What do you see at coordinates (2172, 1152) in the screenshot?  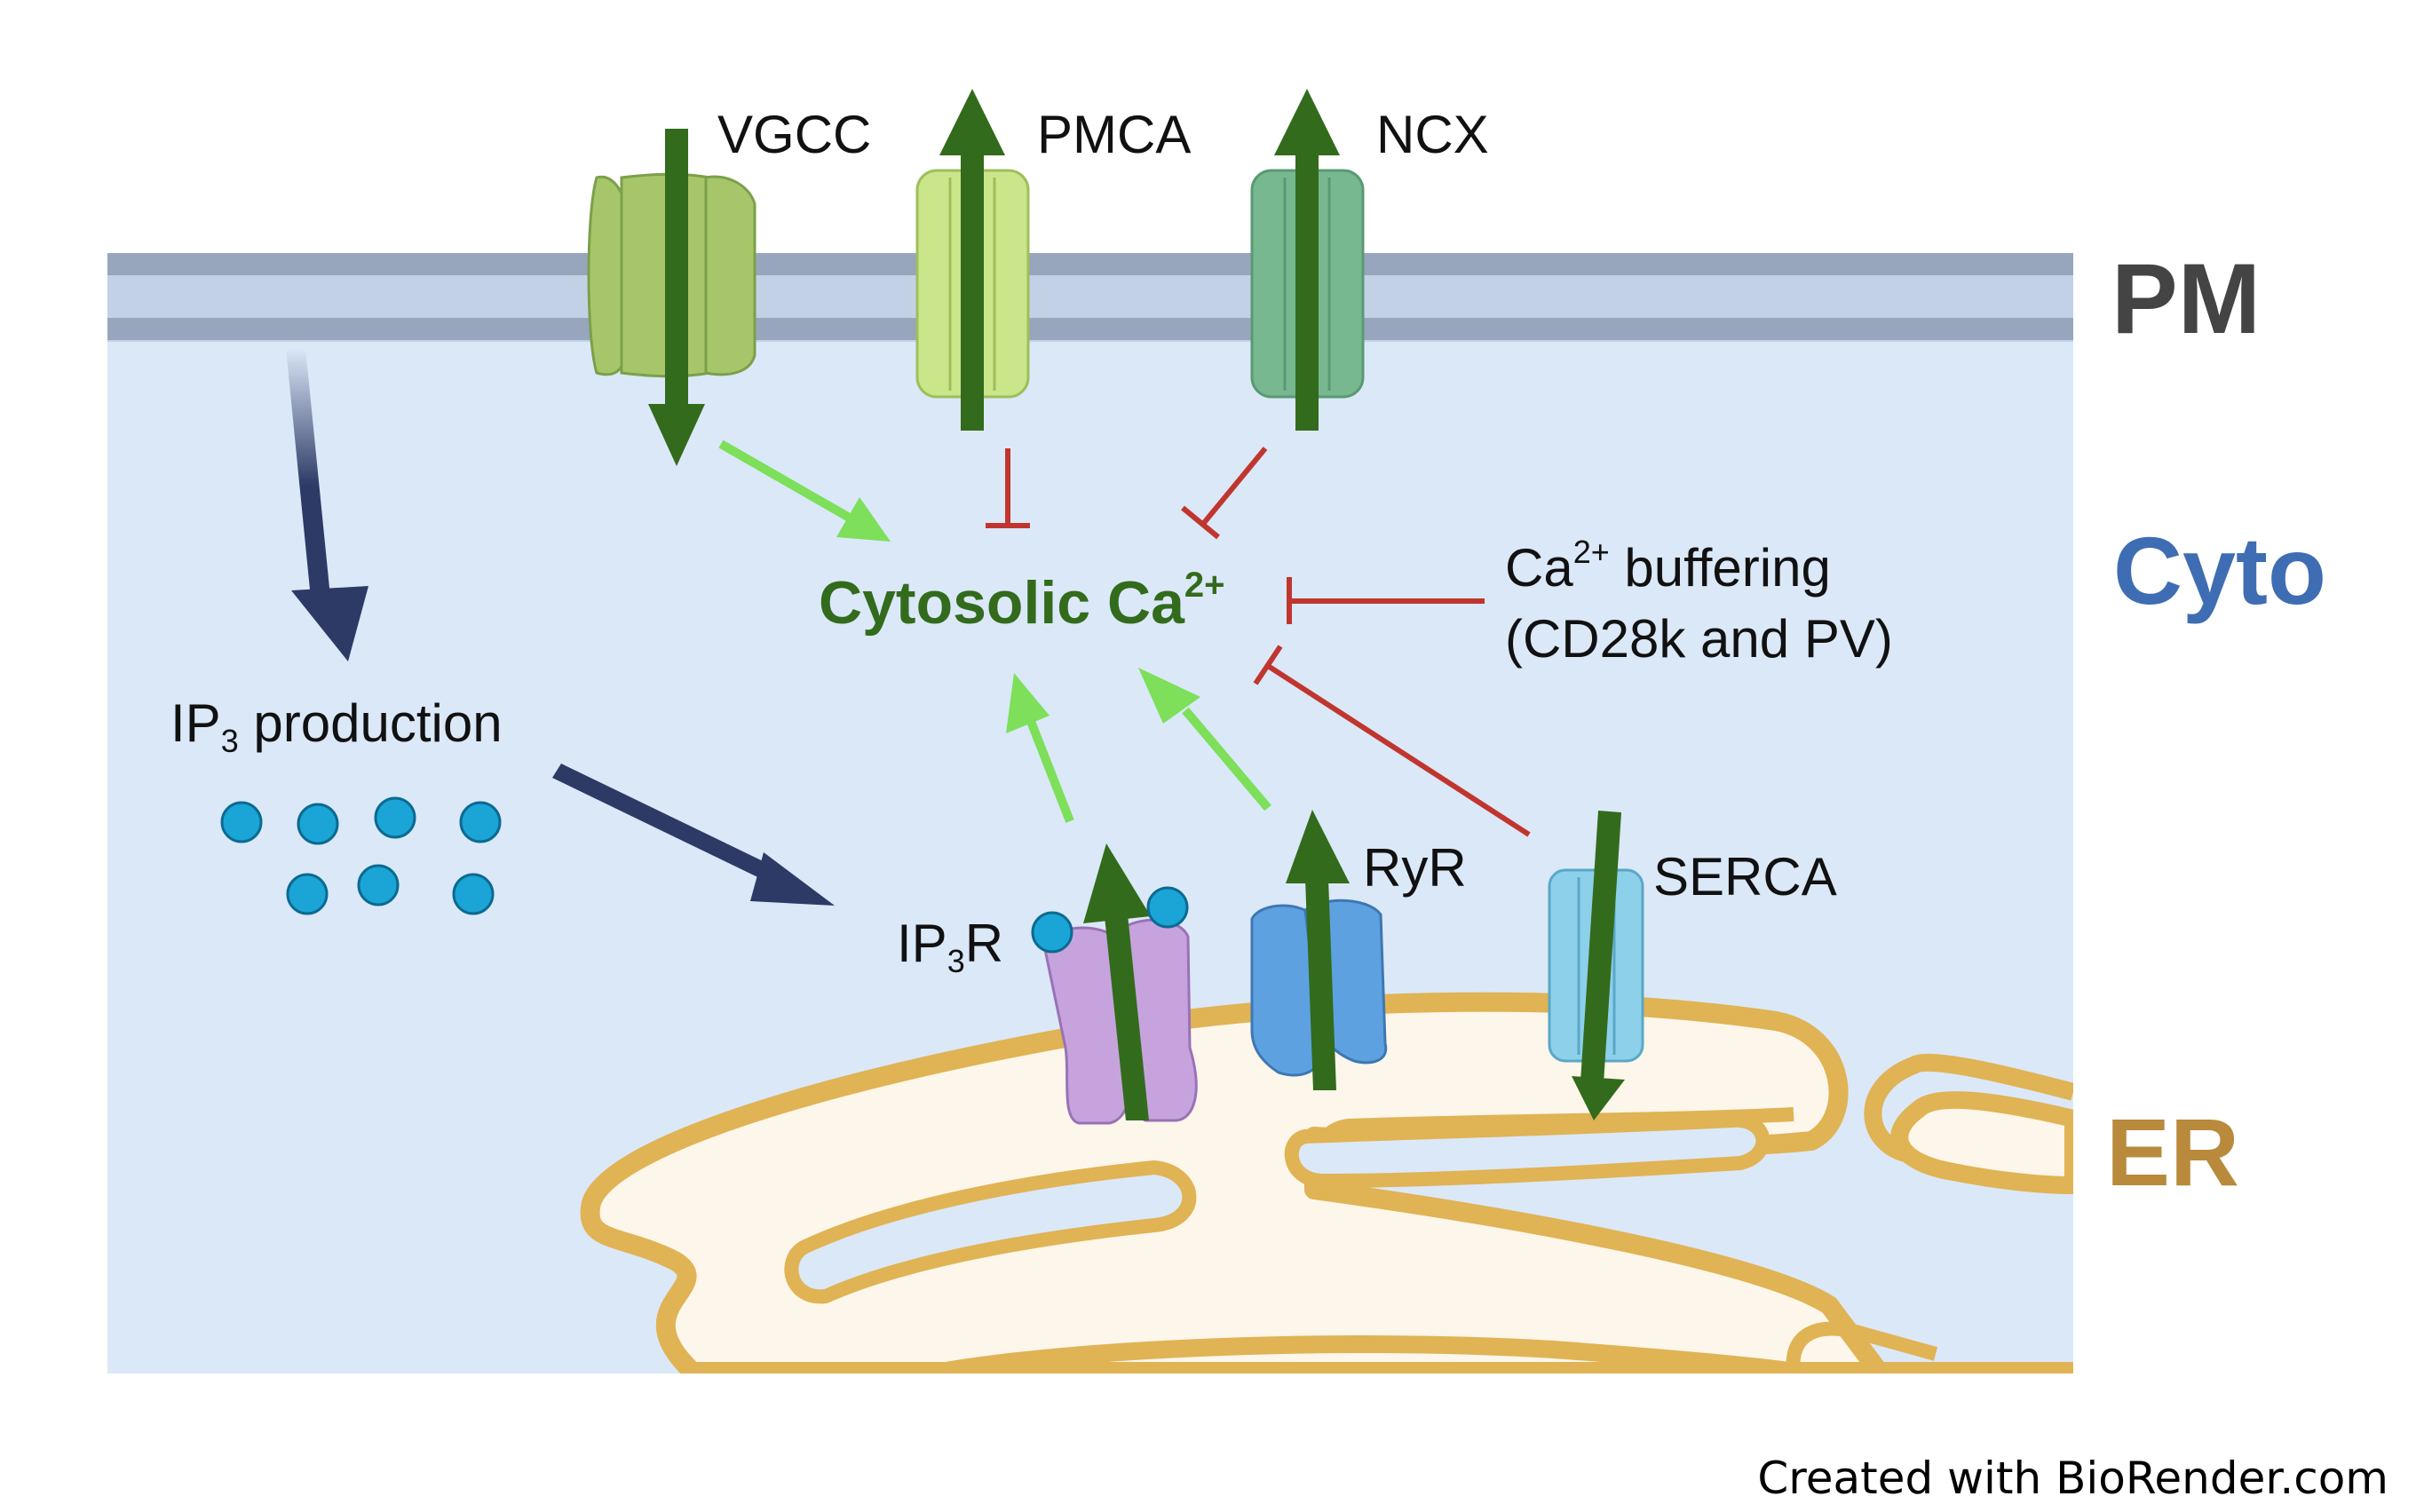 I see `er-region-label: ER` at bounding box center [2172, 1152].